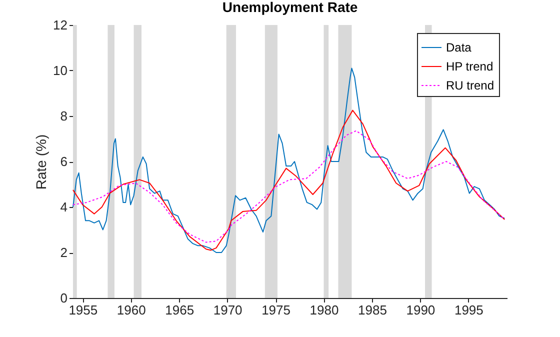 This screenshot has width=560, height=337. What do you see at coordinates (60, 70) in the screenshot?
I see `y-tick-label: 10` at bounding box center [60, 70].